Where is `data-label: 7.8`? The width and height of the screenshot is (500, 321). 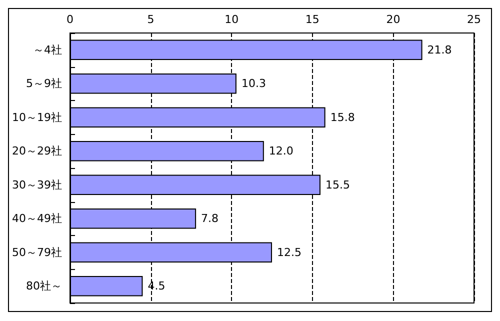 data-label: 7.8 is located at coordinates (210, 219).